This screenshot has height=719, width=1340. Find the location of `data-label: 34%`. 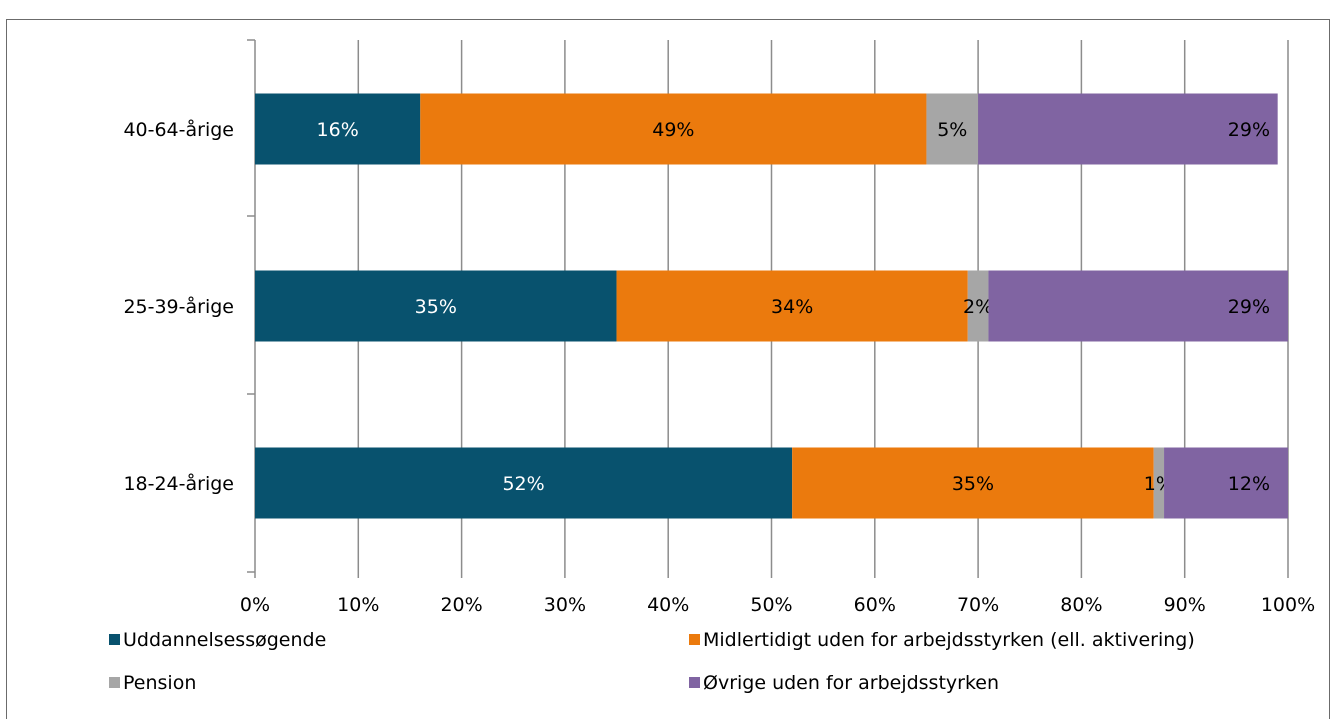

data-label: 34% is located at coordinates (792, 307).